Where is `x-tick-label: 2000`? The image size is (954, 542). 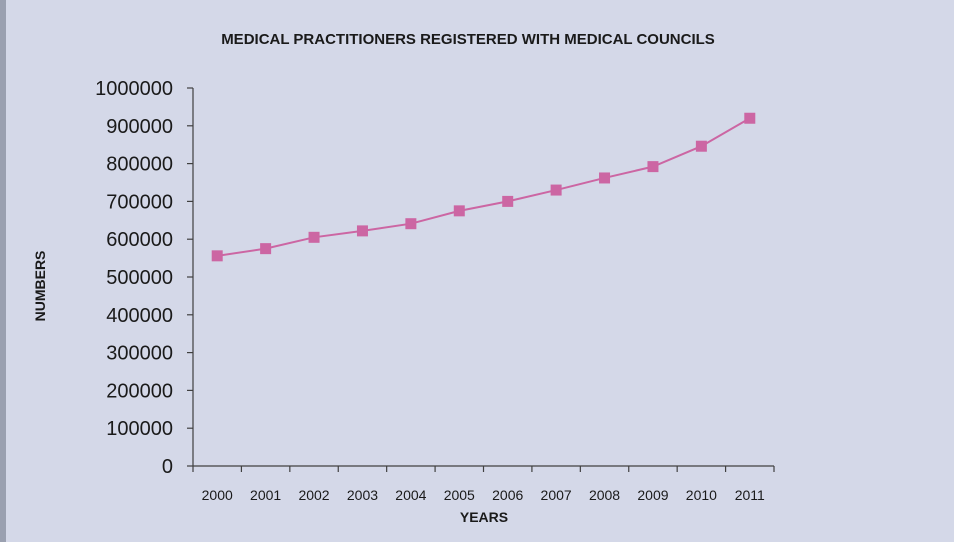
x-tick-label: 2000 is located at coordinates (217, 495).